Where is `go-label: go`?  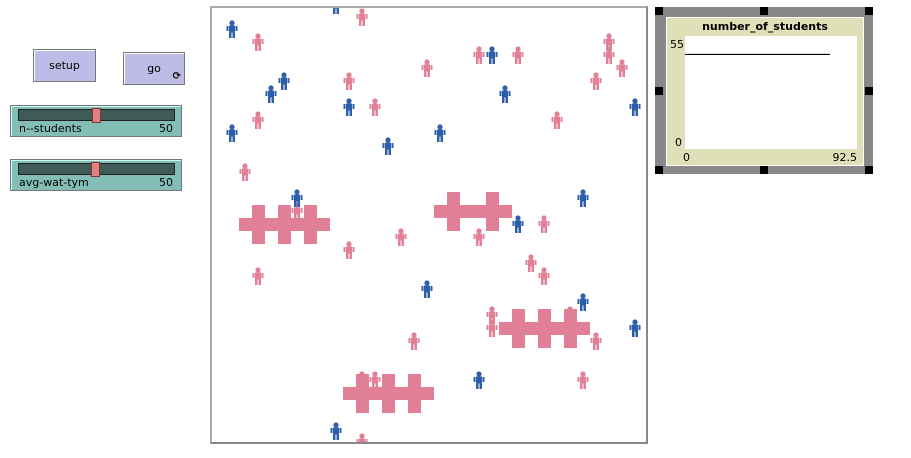
go-label: go is located at coordinates (154, 68).